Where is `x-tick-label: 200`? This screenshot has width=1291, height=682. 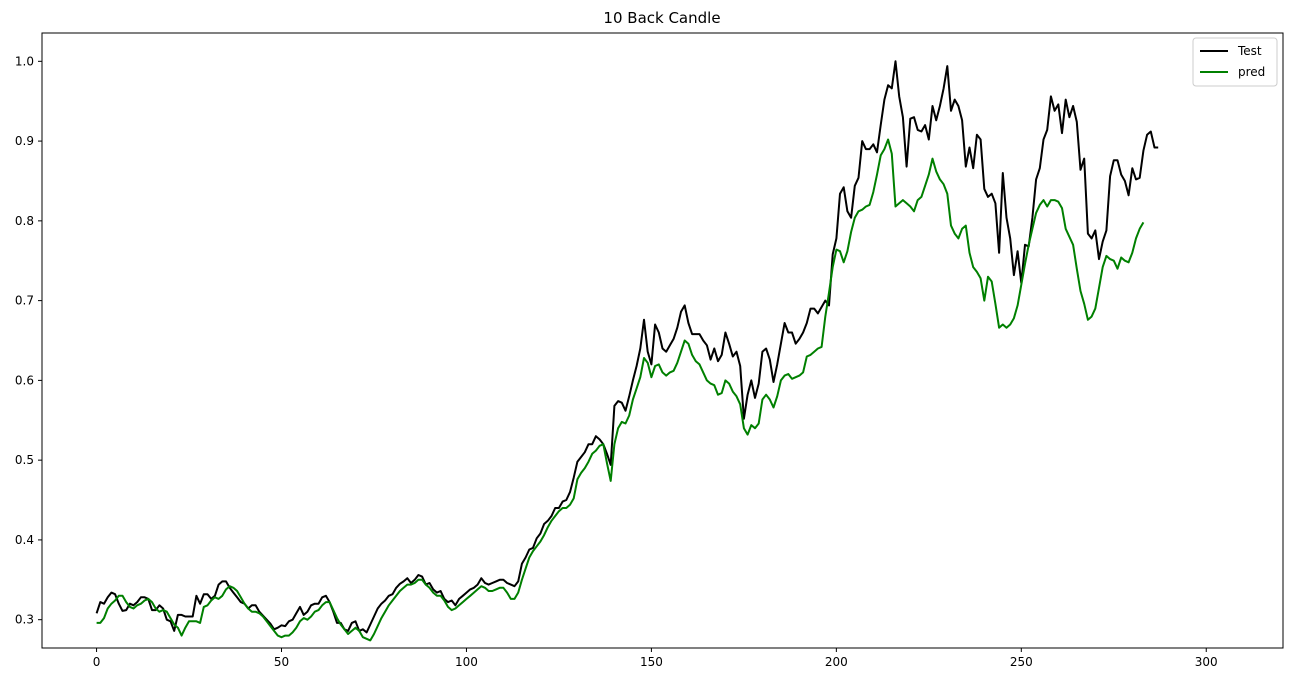
x-tick-label: 200 is located at coordinates (836, 662).